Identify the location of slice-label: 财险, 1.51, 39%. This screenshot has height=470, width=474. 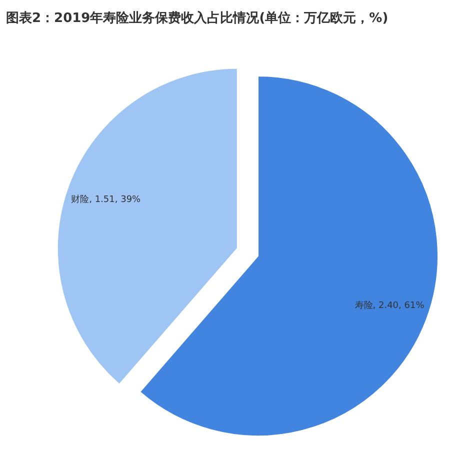
(106, 200).